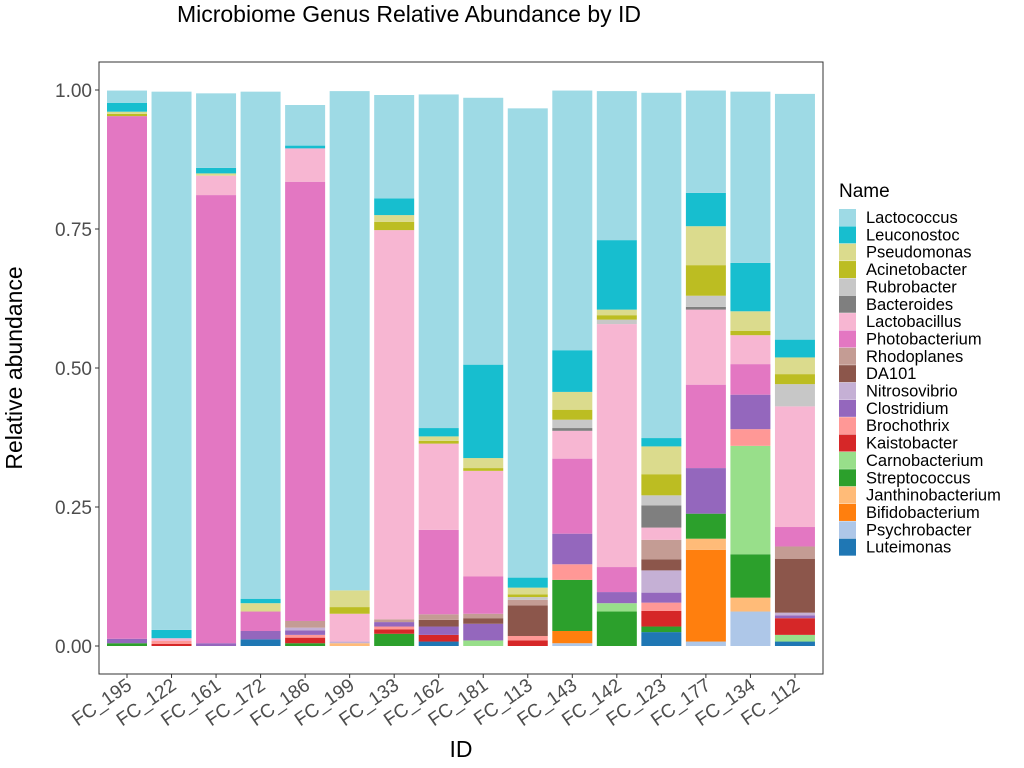 The image size is (1024, 768). I want to click on legend-label: Lactobacillus, so click(913, 322).